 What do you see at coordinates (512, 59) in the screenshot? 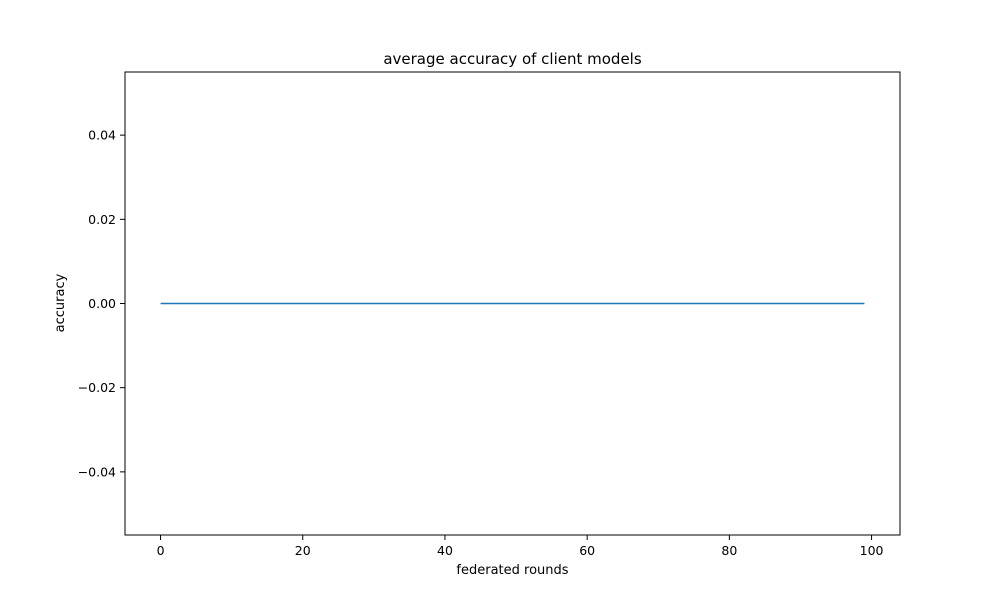
I see `chart-title: average accuracy of client models` at bounding box center [512, 59].